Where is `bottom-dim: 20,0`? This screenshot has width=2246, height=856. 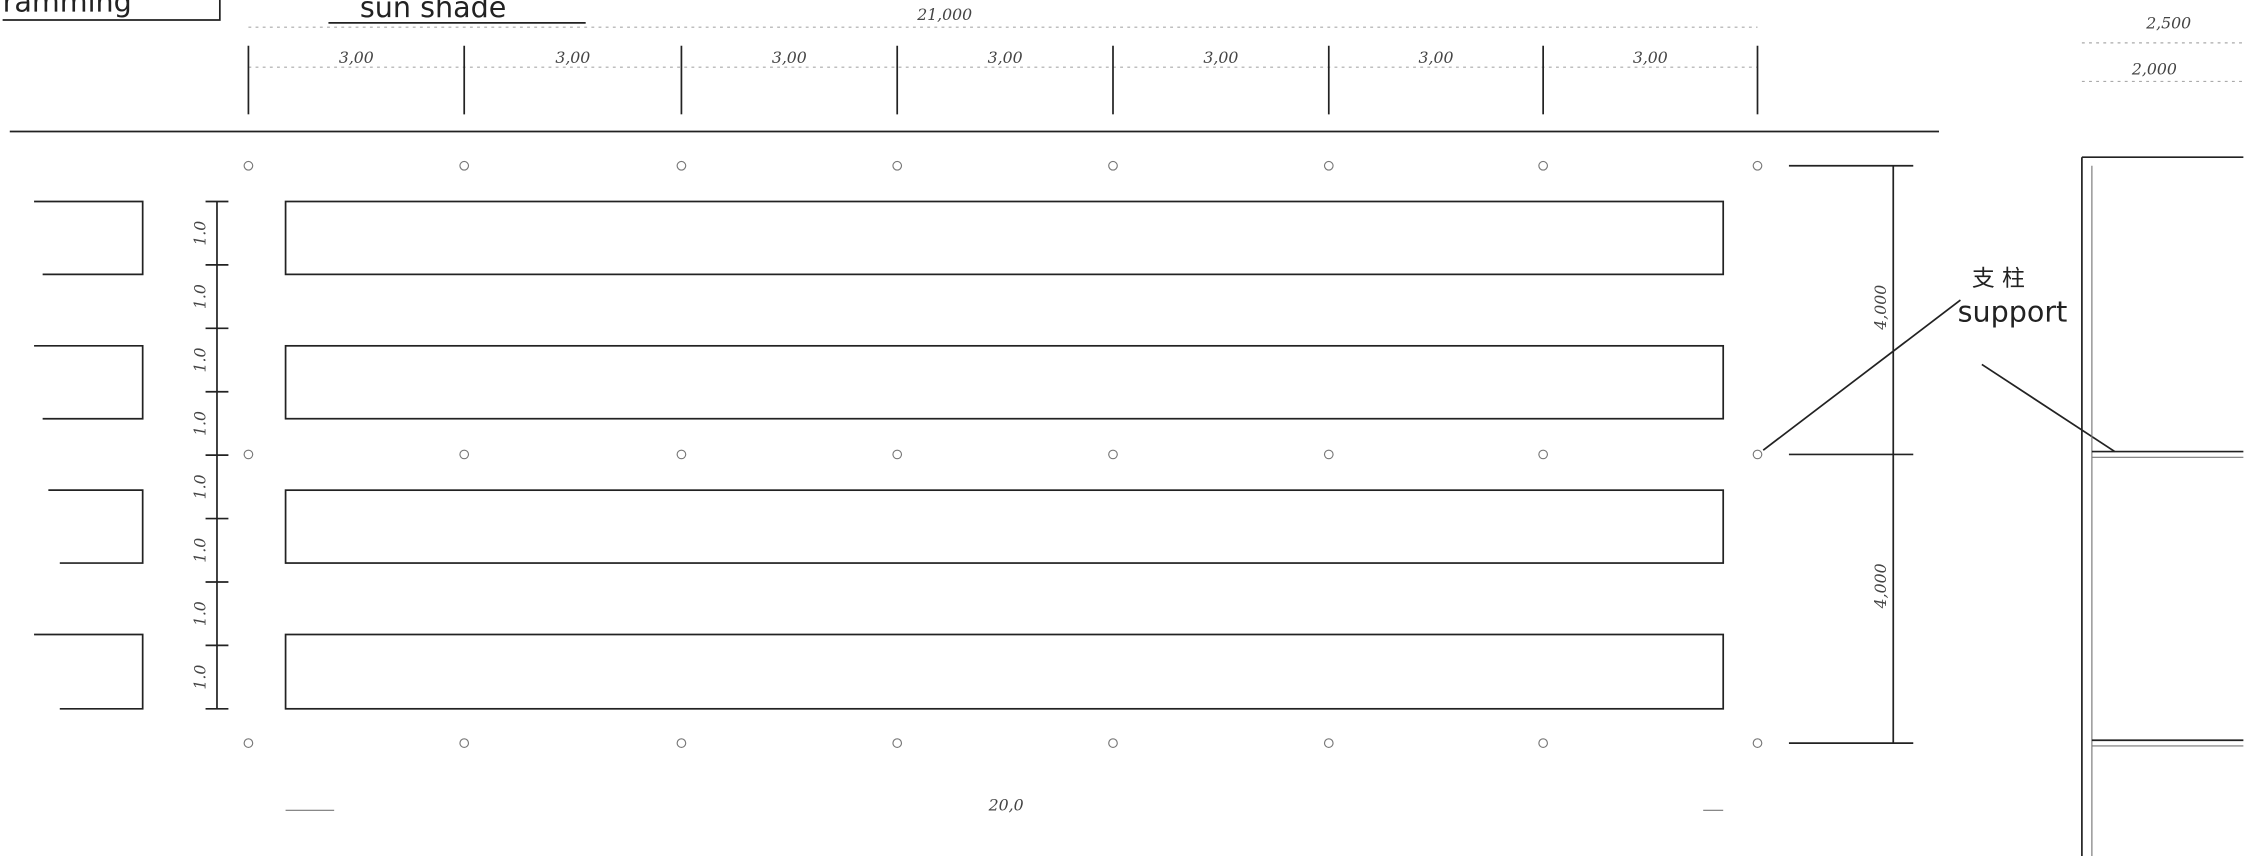
bottom-dim: 20,0 is located at coordinates (1004, 804).